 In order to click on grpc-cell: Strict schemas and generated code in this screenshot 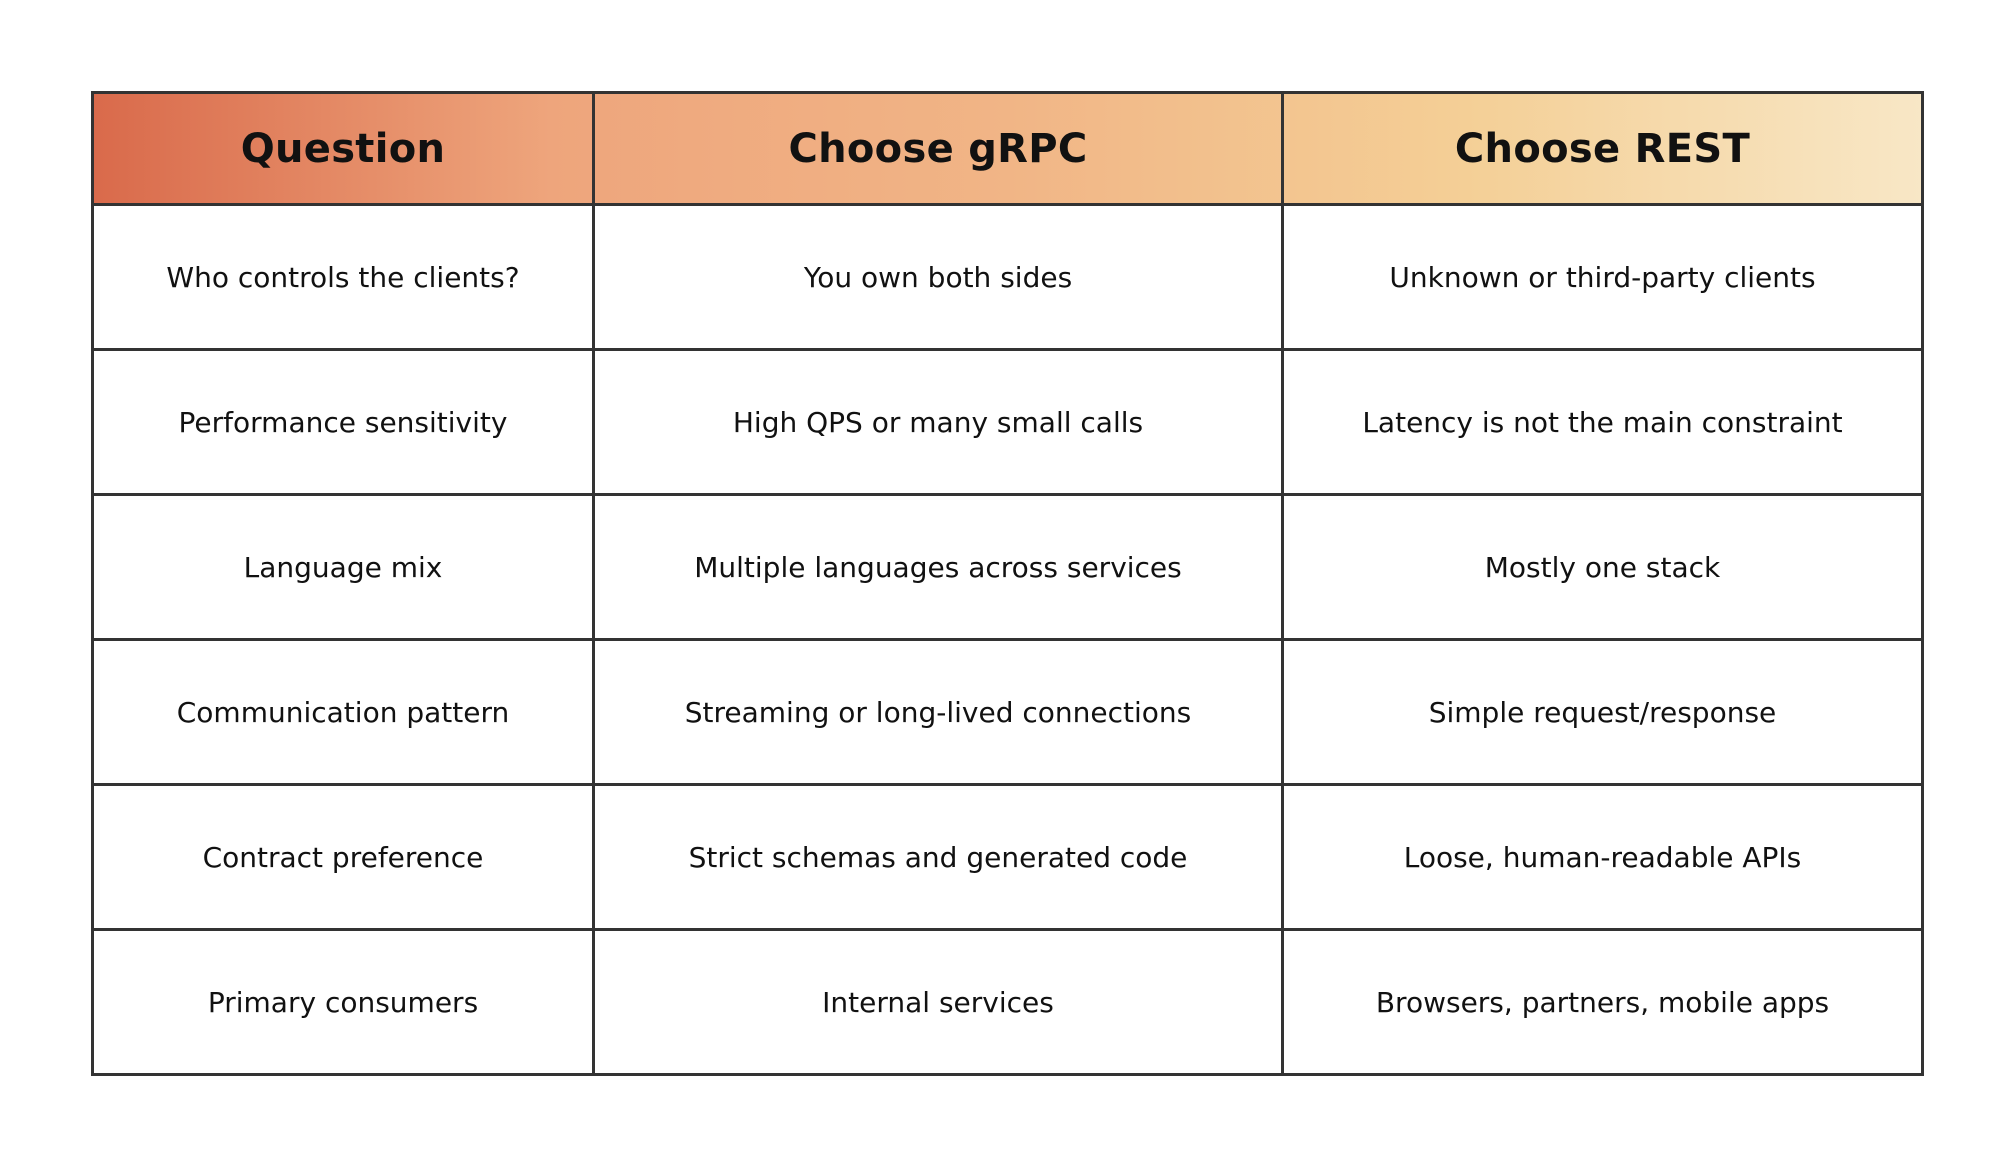, I will do `click(938, 857)`.